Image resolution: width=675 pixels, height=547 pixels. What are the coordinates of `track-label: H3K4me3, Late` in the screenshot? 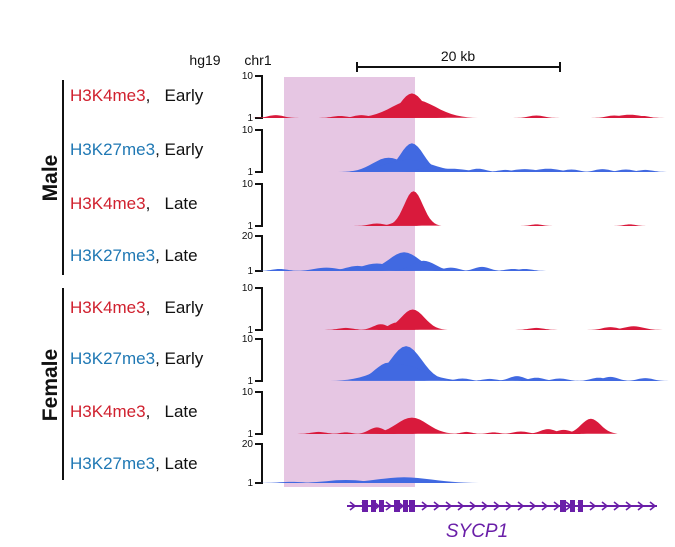 It's located at (134, 203).